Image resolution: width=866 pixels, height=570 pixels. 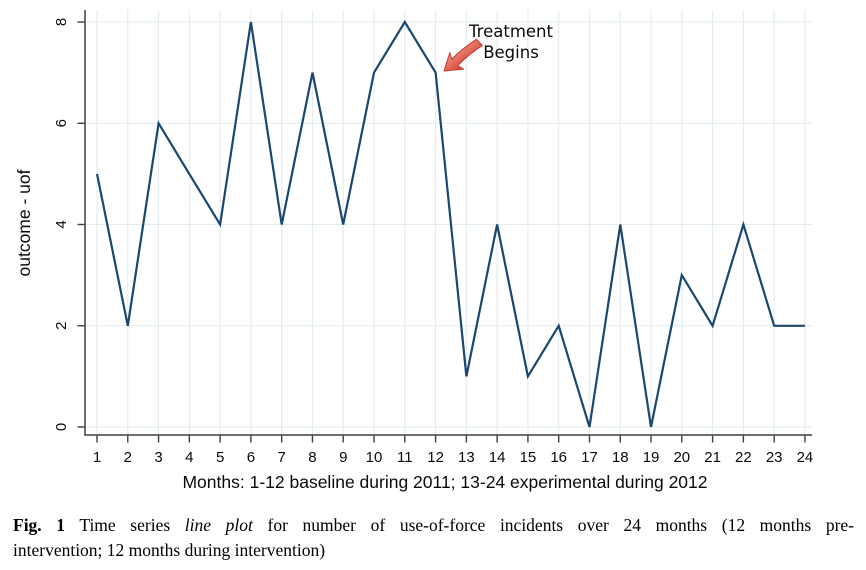 I want to click on x-tick-label: 22, so click(x=743, y=457).